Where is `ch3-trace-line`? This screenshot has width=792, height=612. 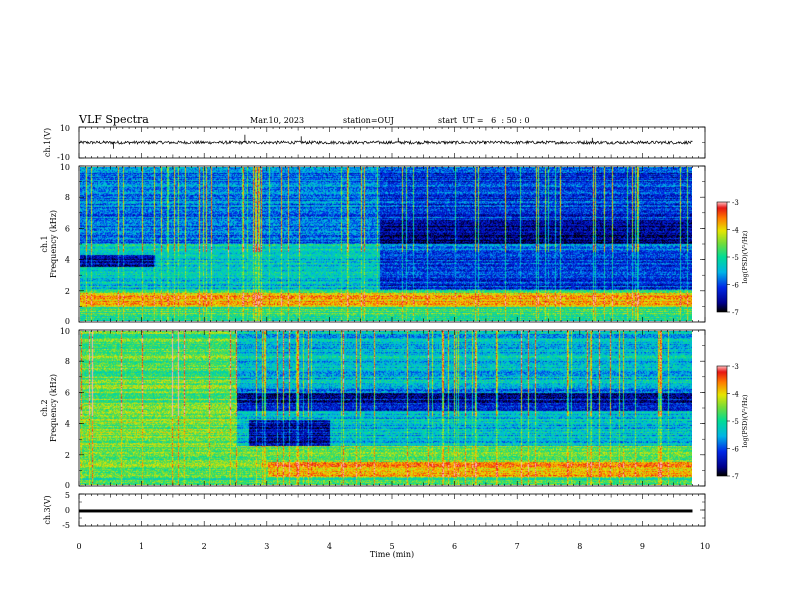
ch3-trace-line is located at coordinates (386, 511).